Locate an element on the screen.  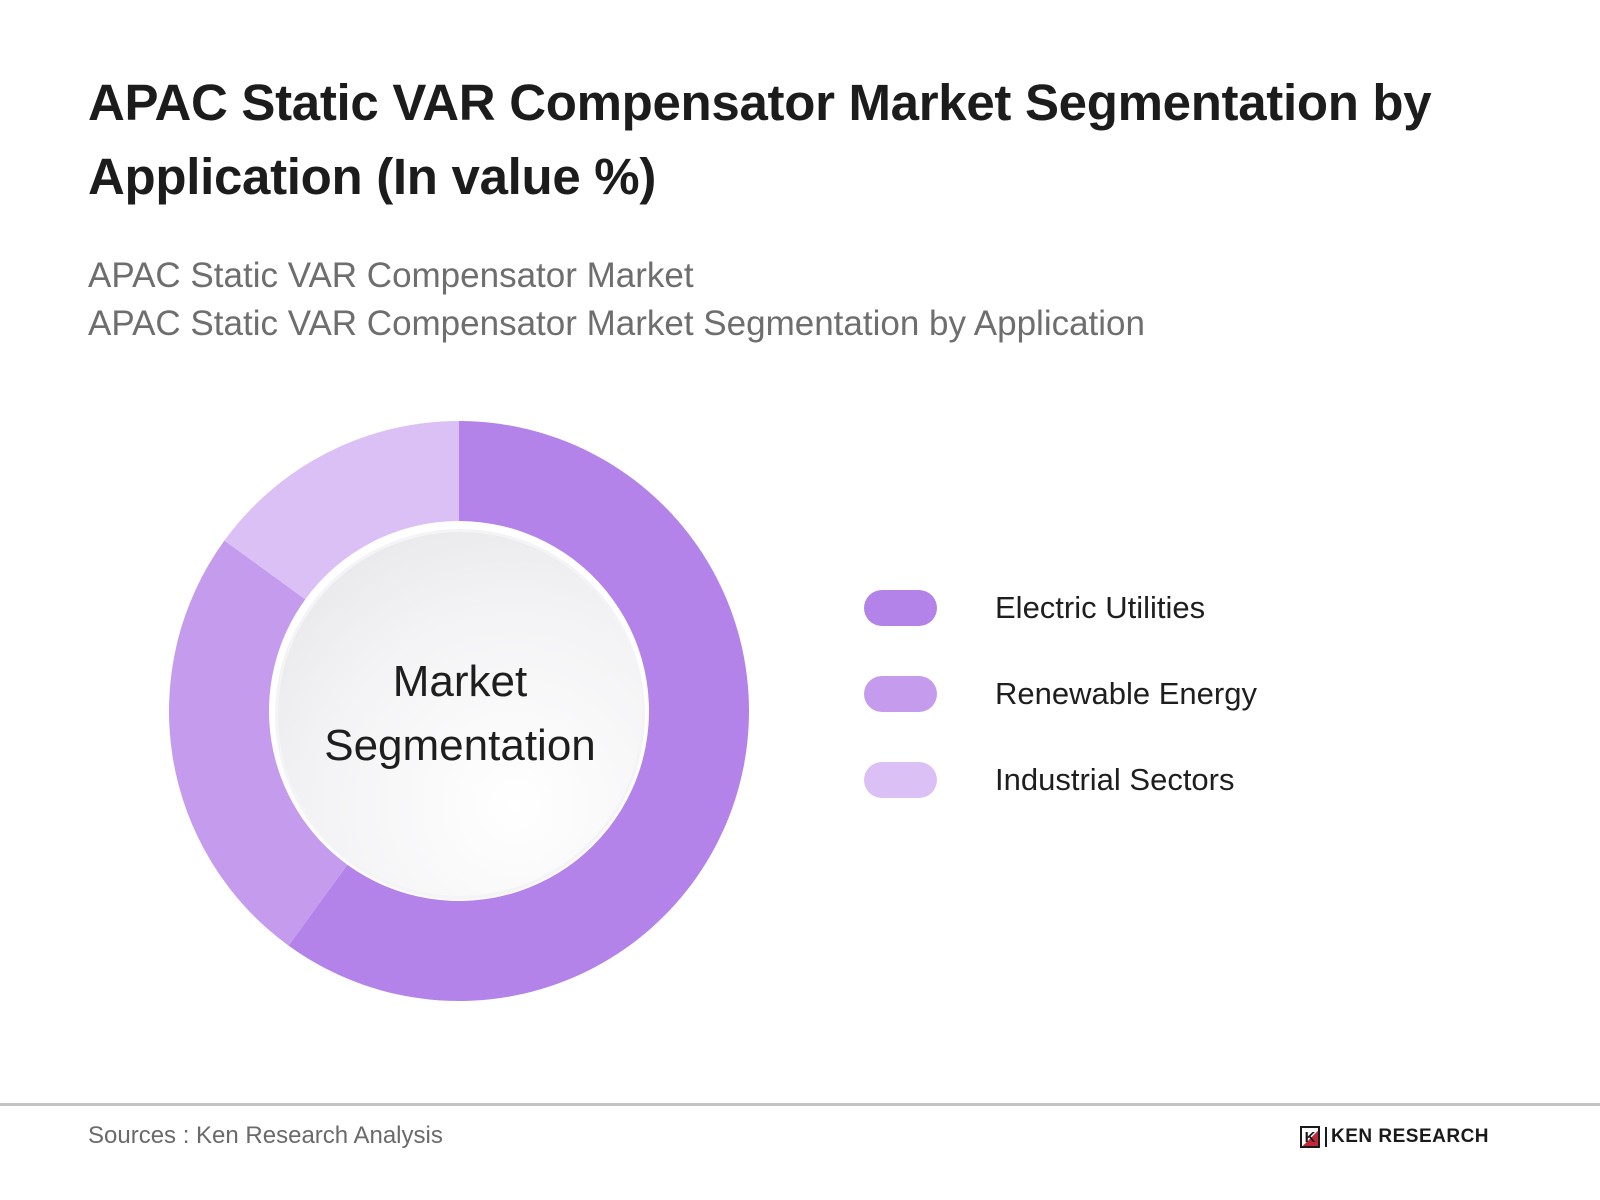
logo-k-icon: K is located at coordinates (1310, 1137).